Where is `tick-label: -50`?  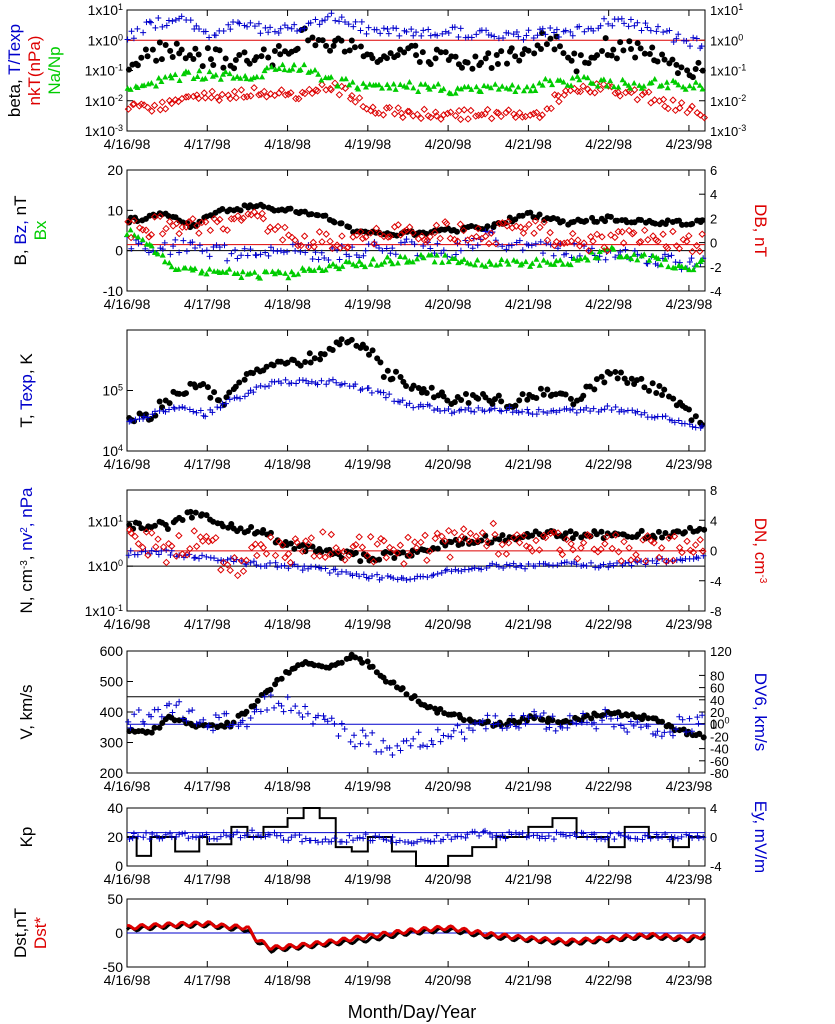 tick-label: -50 is located at coordinates (113, 967).